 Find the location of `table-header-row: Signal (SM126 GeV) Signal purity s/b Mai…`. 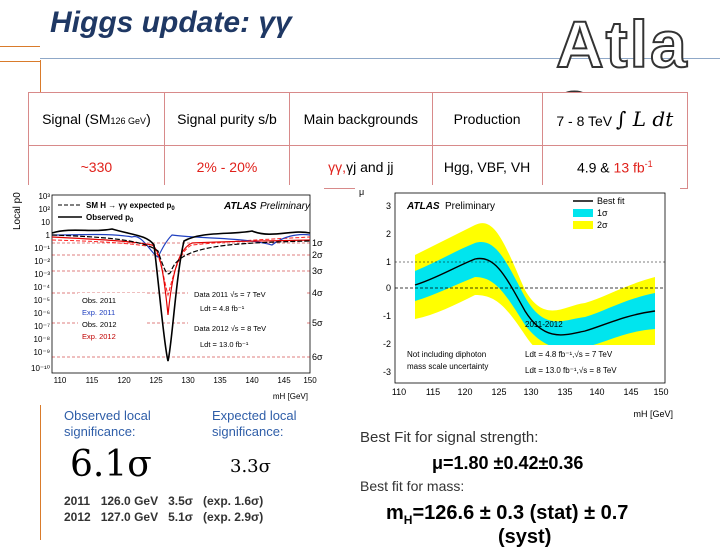

table-header-row: Signal (SM126 GeV) Signal purity s/b Mai… is located at coordinates (358, 119).